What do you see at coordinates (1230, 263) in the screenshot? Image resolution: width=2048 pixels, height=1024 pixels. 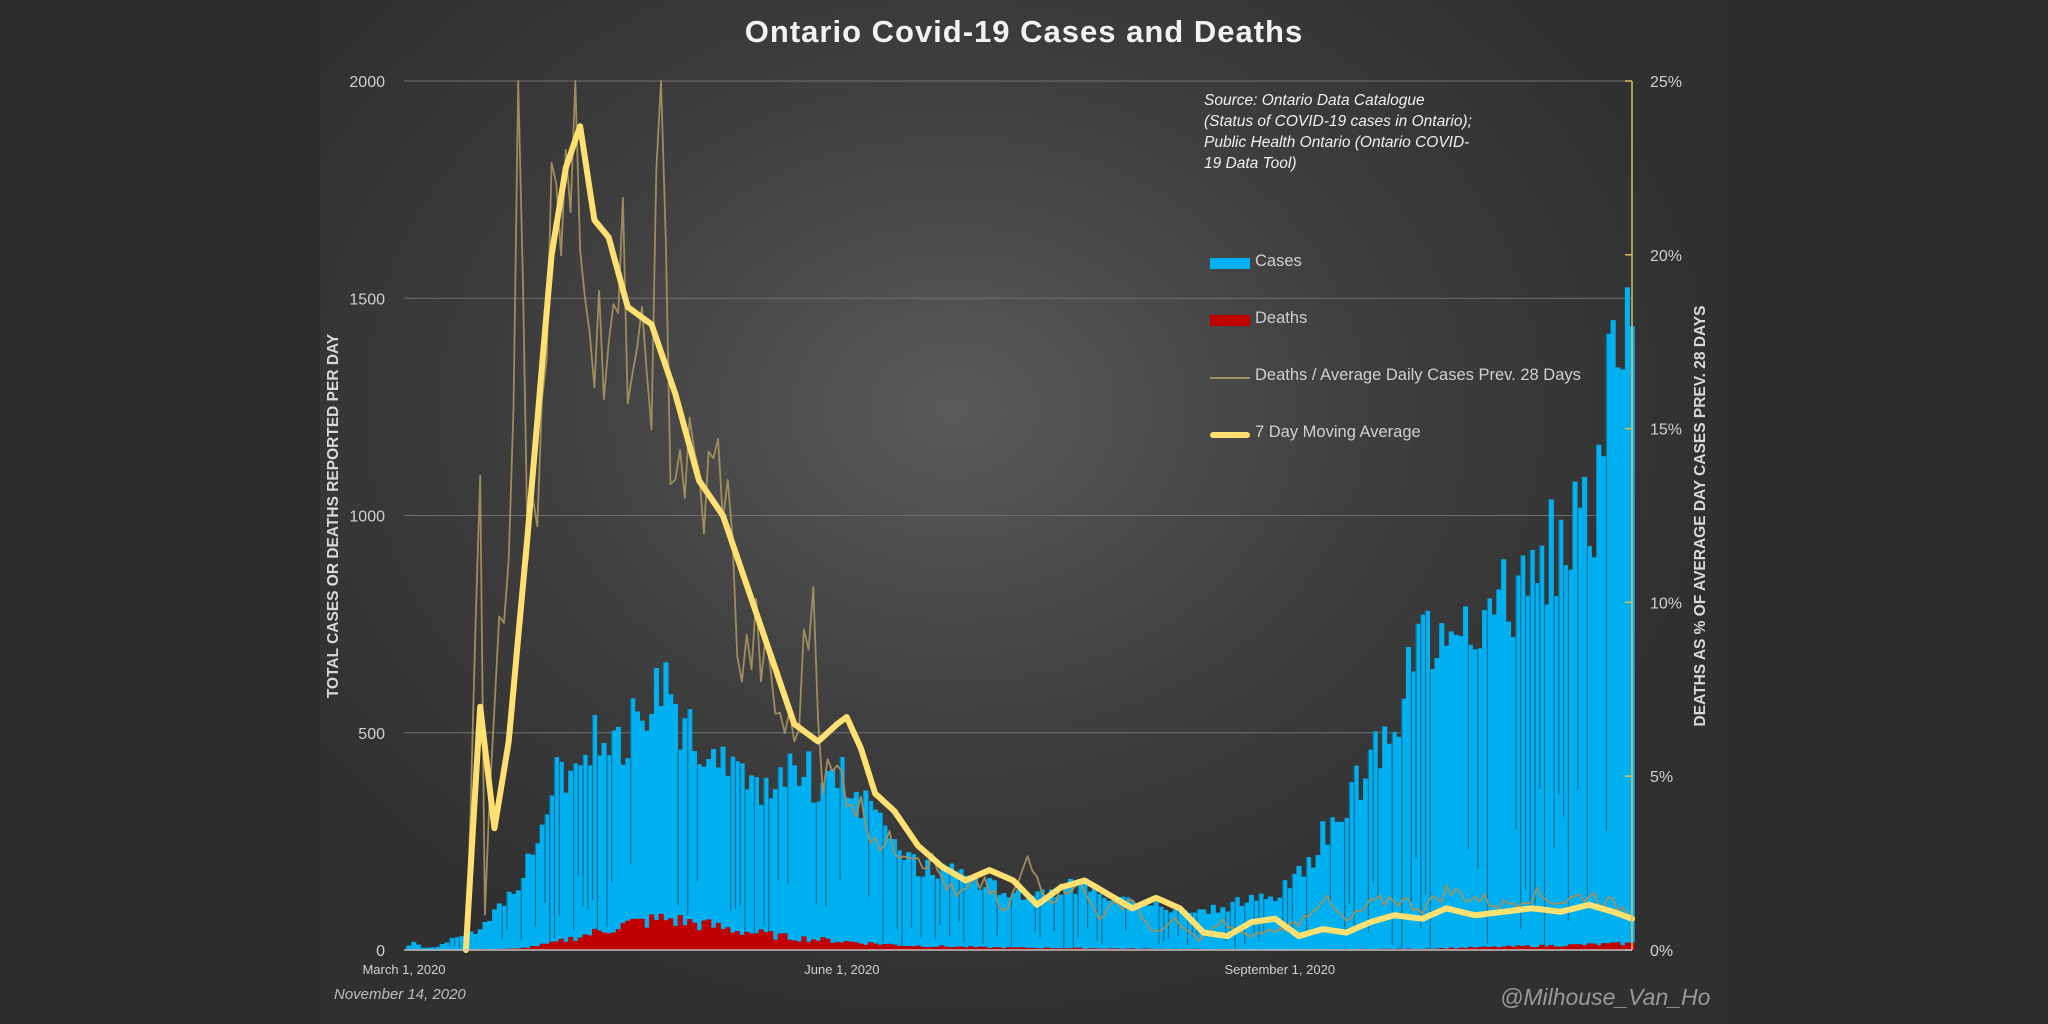 I see `legend-swatch-cases` at bounding box center [1230, 263].